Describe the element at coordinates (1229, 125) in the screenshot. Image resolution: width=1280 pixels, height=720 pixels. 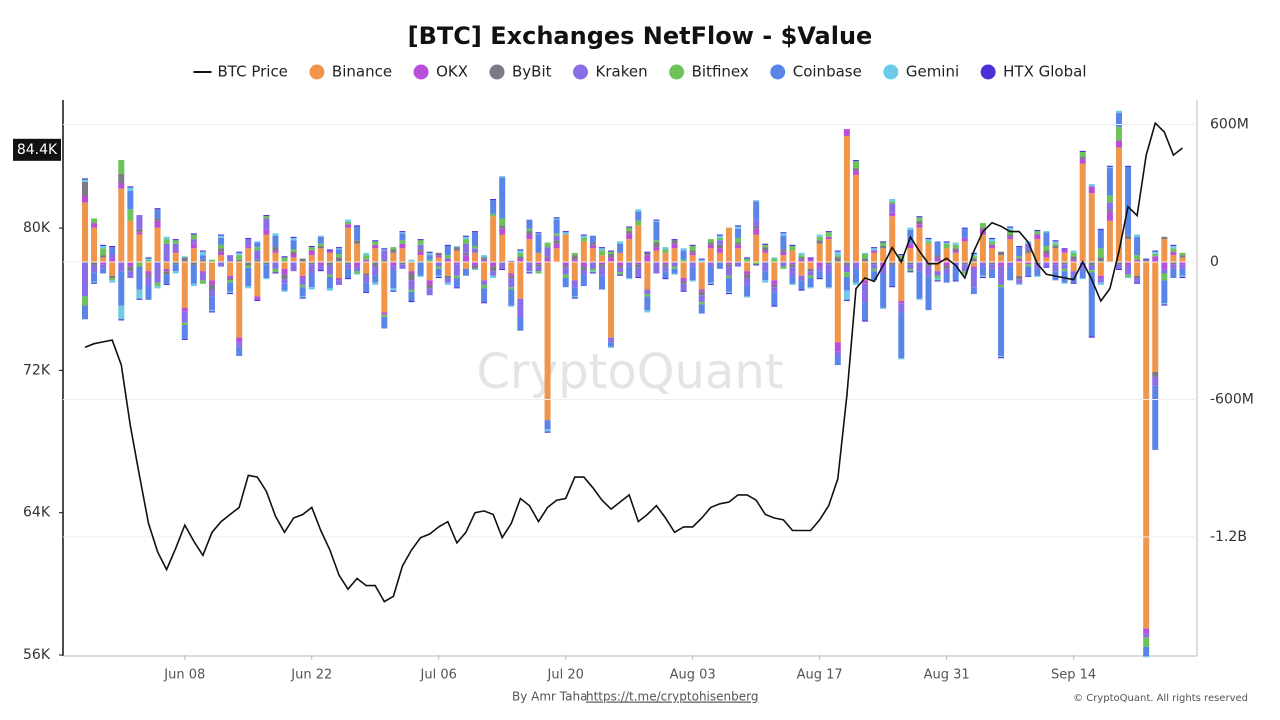
I see `y2-tick-label: 600M` at that location.